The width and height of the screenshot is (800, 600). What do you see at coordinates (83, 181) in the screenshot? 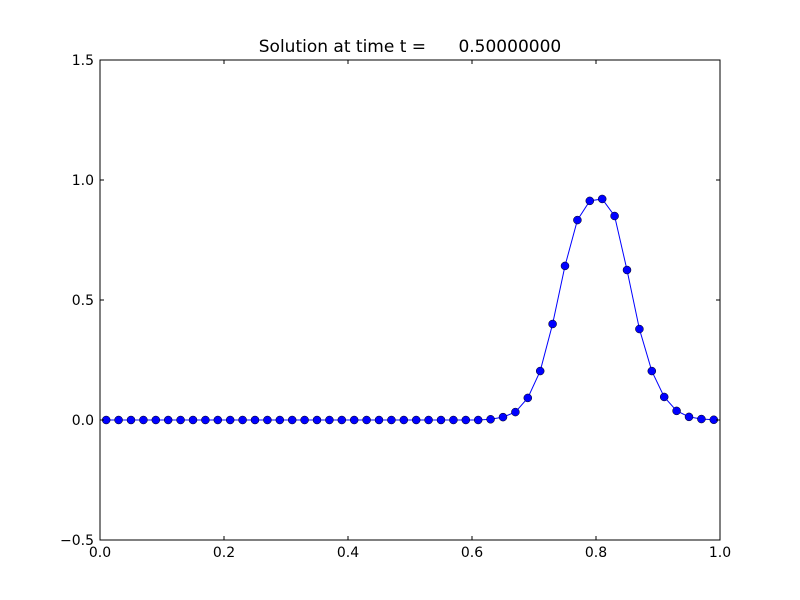
I see `y-tick-label: 1.0` at bounding box center [83, 181].